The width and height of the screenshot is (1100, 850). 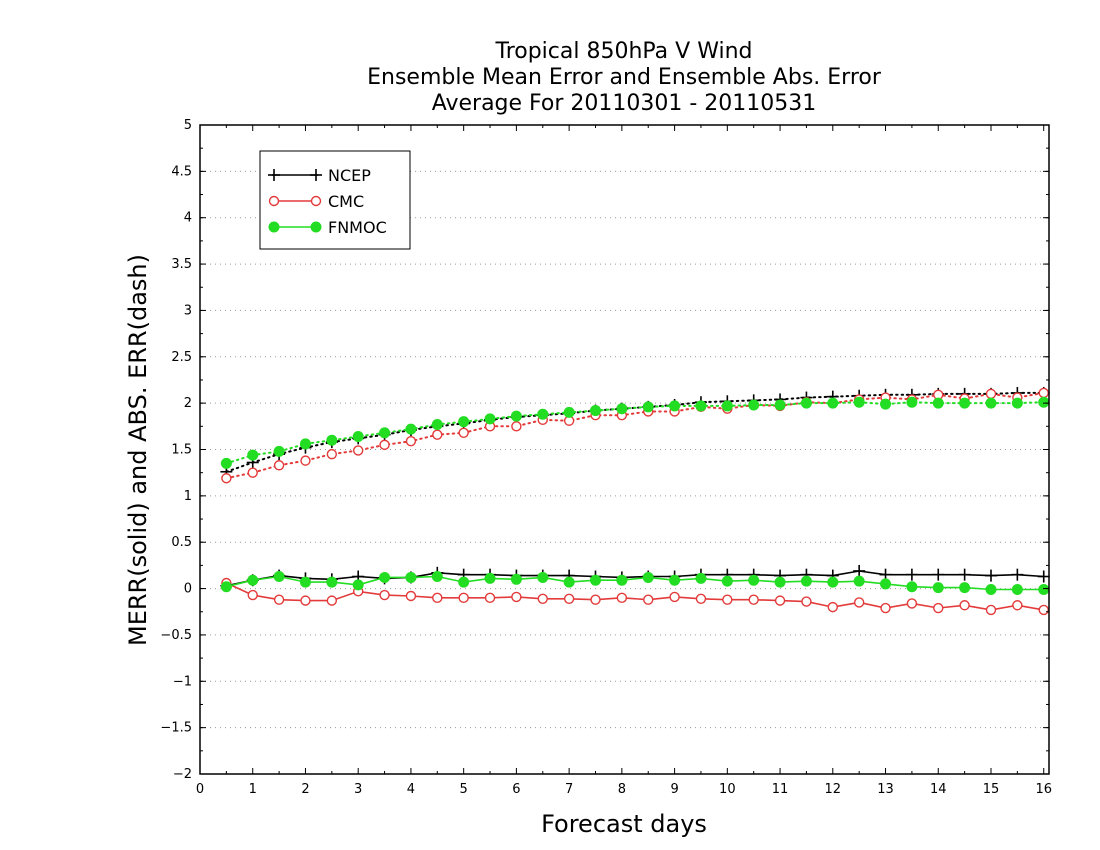 What do you see at coordinates (938, 789) in the screenshot?
I see `x-tick-label: 14` at bounding box center [938, 789].